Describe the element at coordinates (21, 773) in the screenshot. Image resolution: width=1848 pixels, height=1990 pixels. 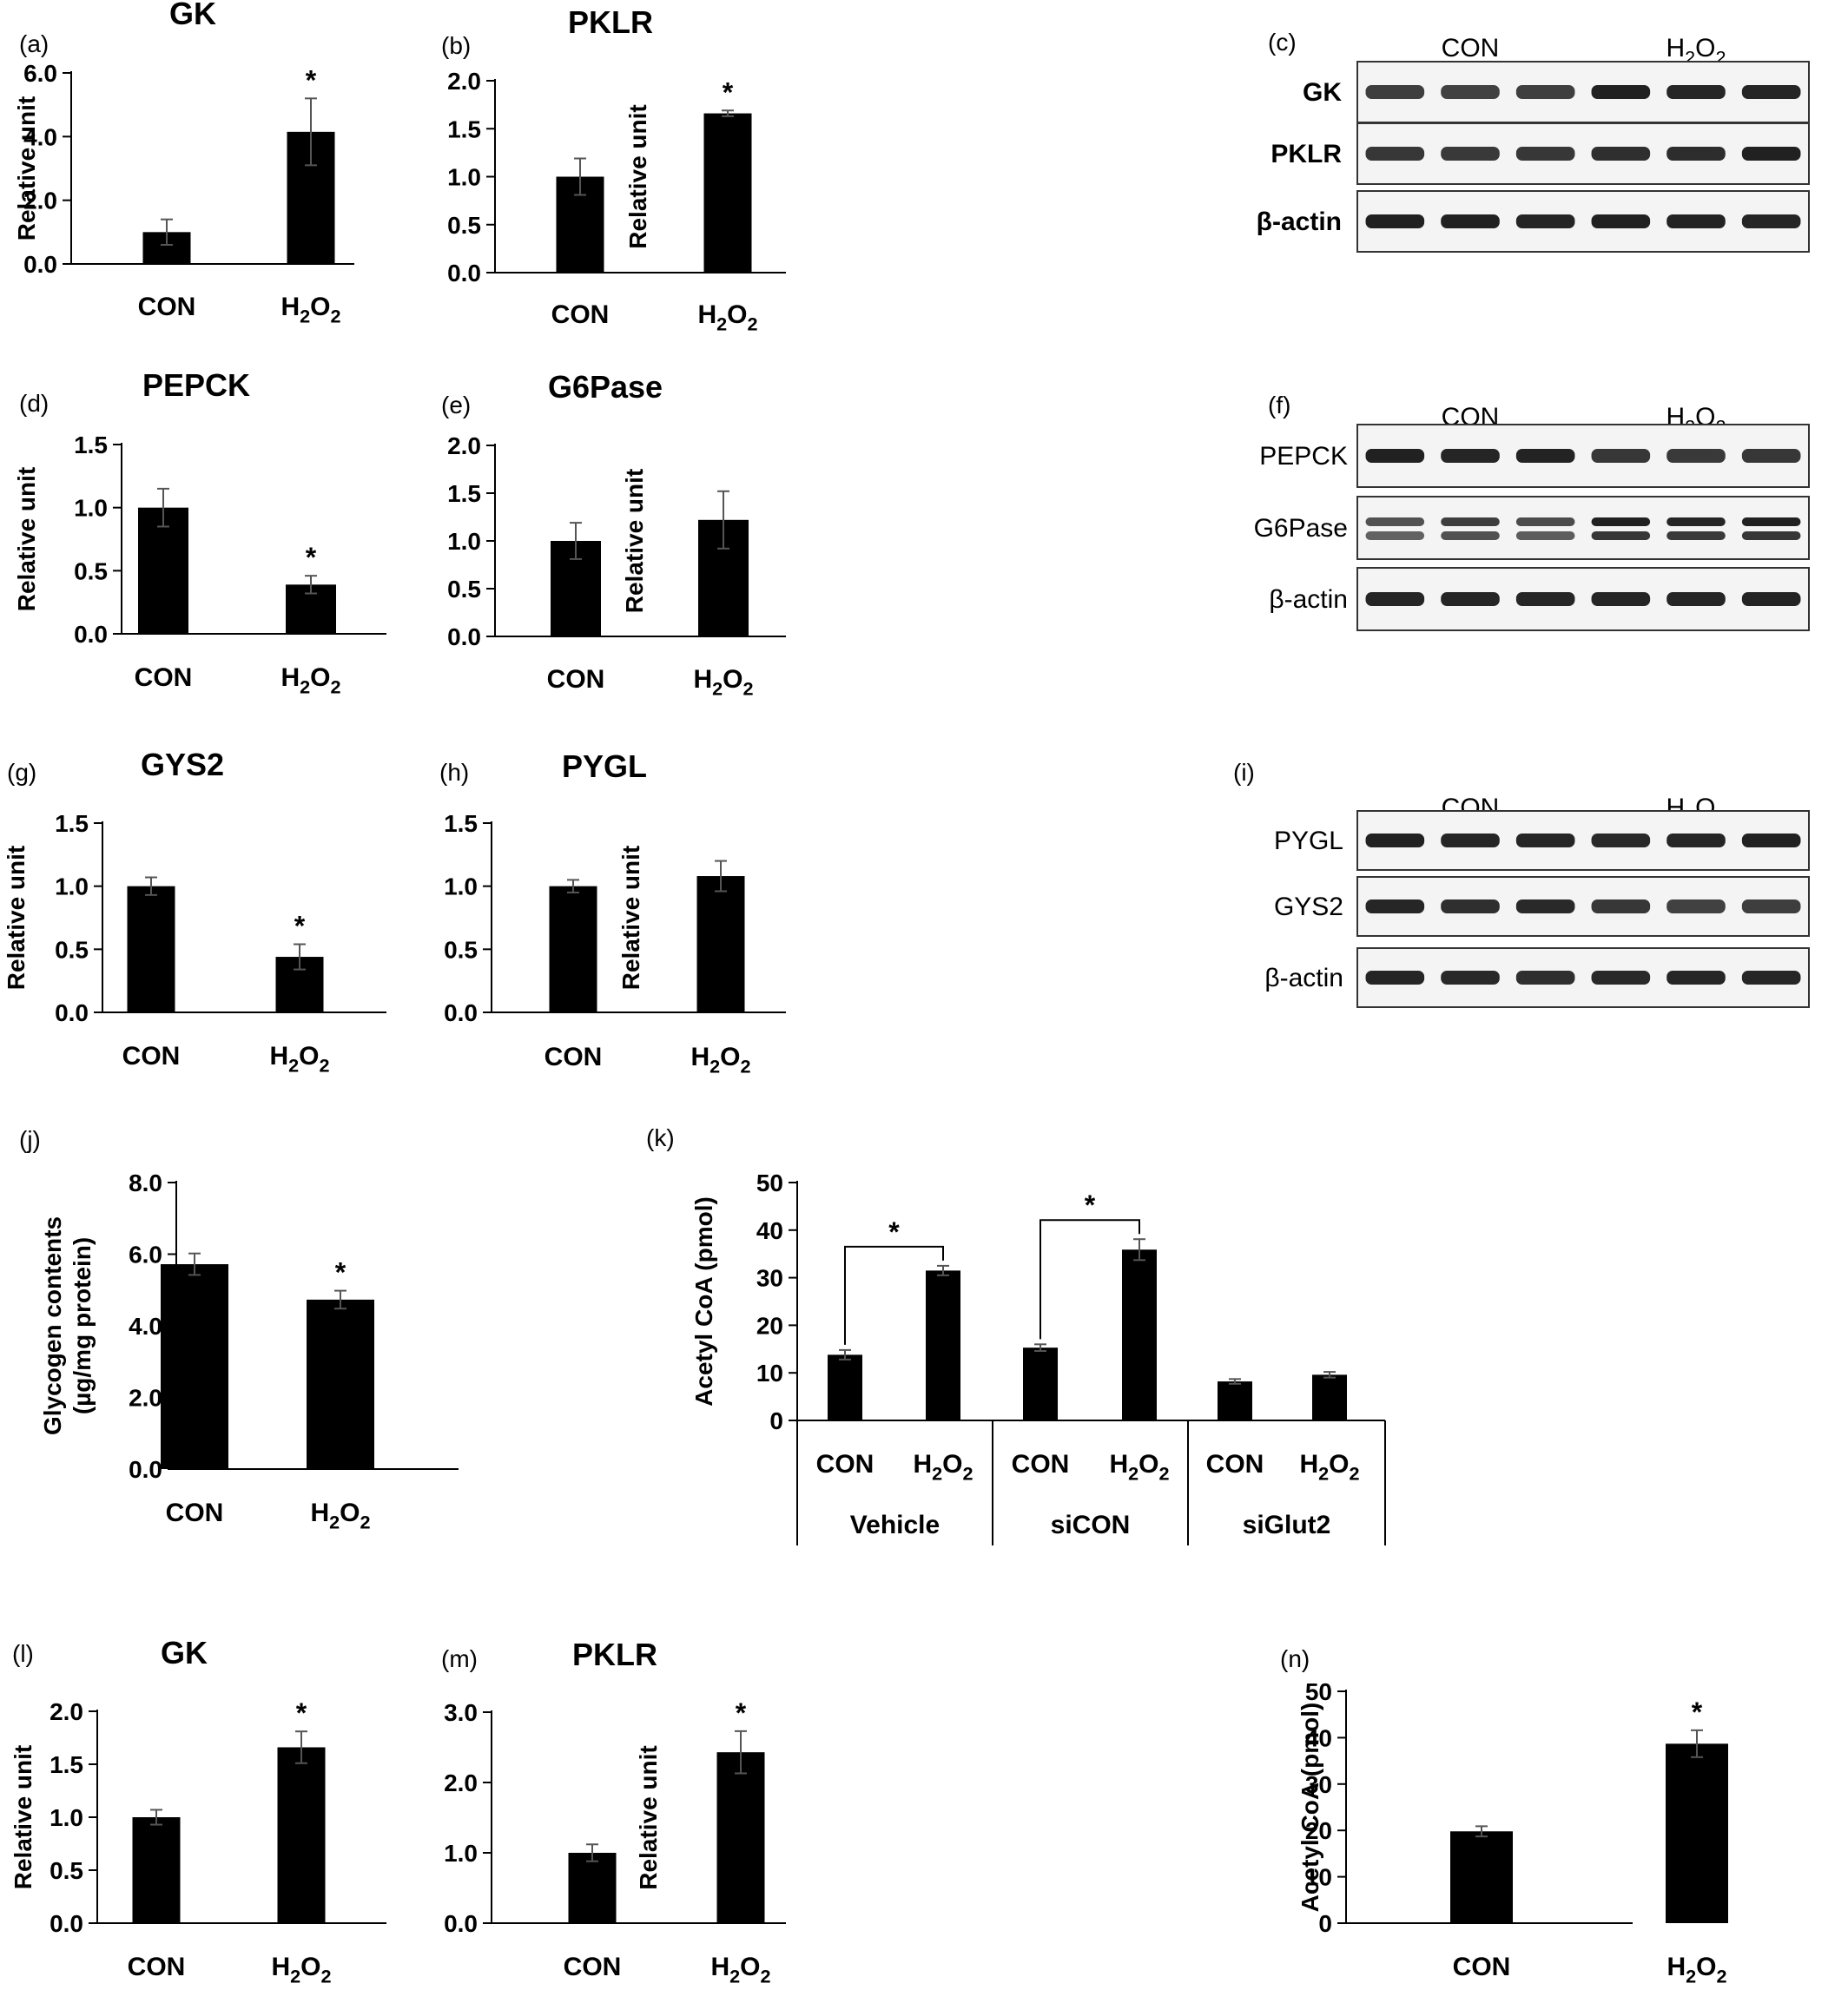
I see `panel-label: (g)` at that location.